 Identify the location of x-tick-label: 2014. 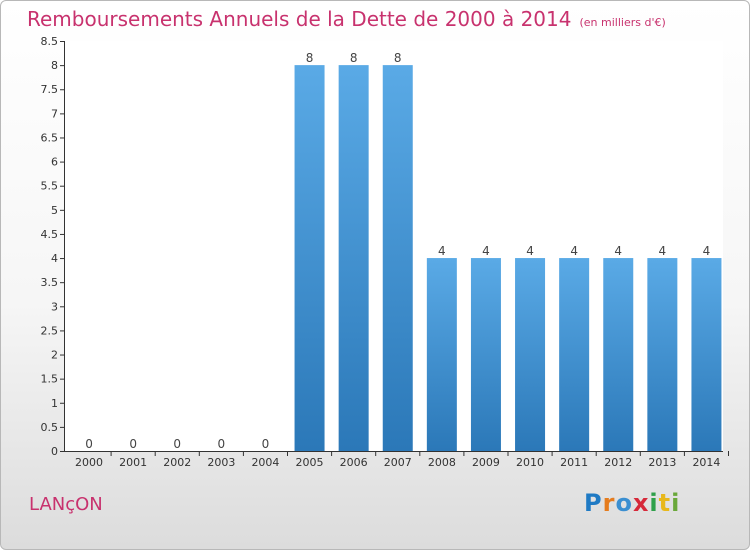
(706, 462).